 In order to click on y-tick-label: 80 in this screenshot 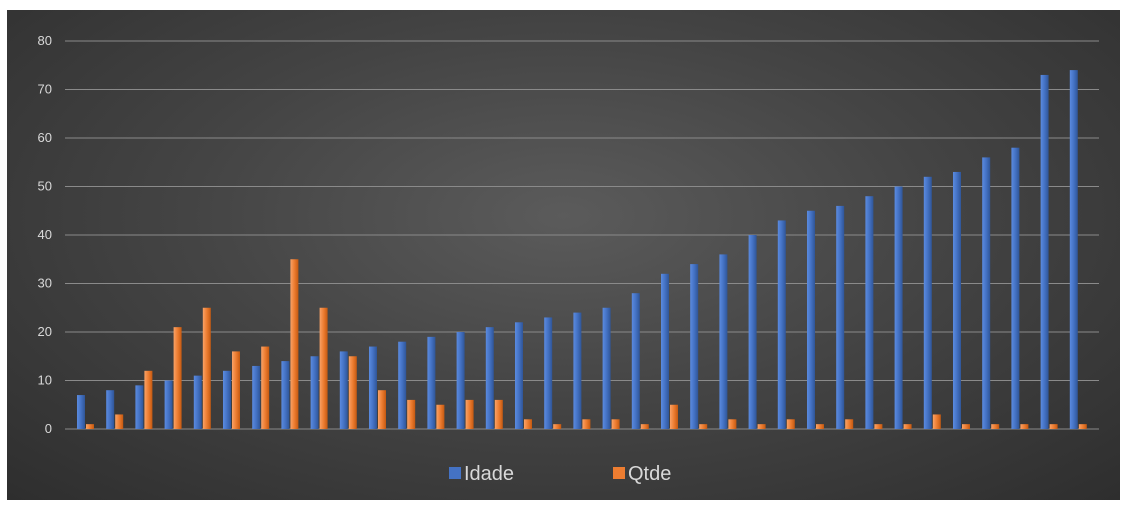, I will do `click(45, 40)`.